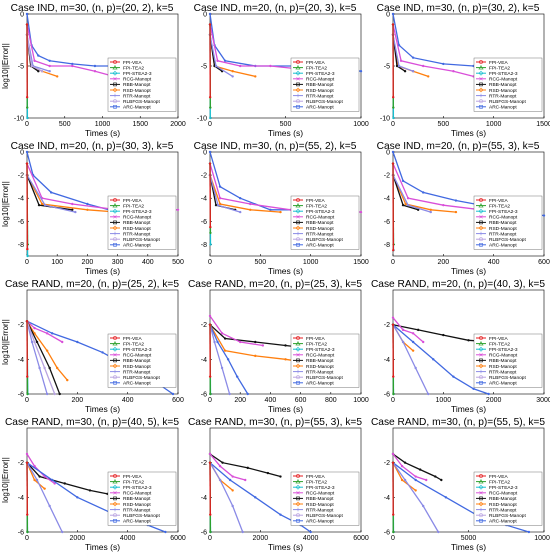 This screenshot has width=550, height=553. I want to click on series-line-rtr-manopt, so click(37, 358).